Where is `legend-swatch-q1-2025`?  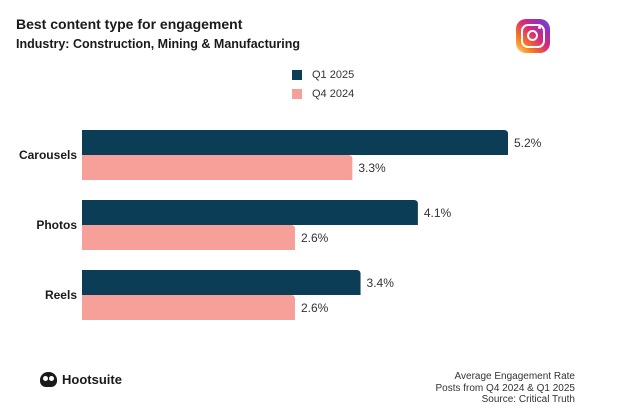 legend-swatch-q1-2025 is located at coordinates (297, 75).